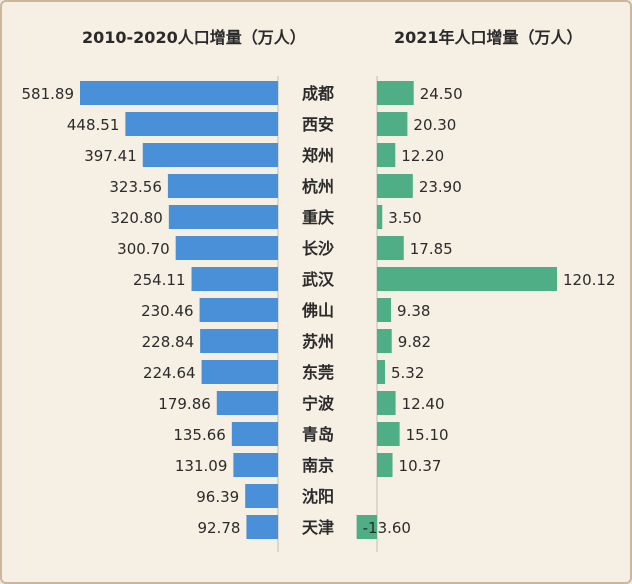 The image size is (632, 584). Describe the element at coordinates (318, 465) in the screenshot. I see `category-label-12: 南京` at that location.